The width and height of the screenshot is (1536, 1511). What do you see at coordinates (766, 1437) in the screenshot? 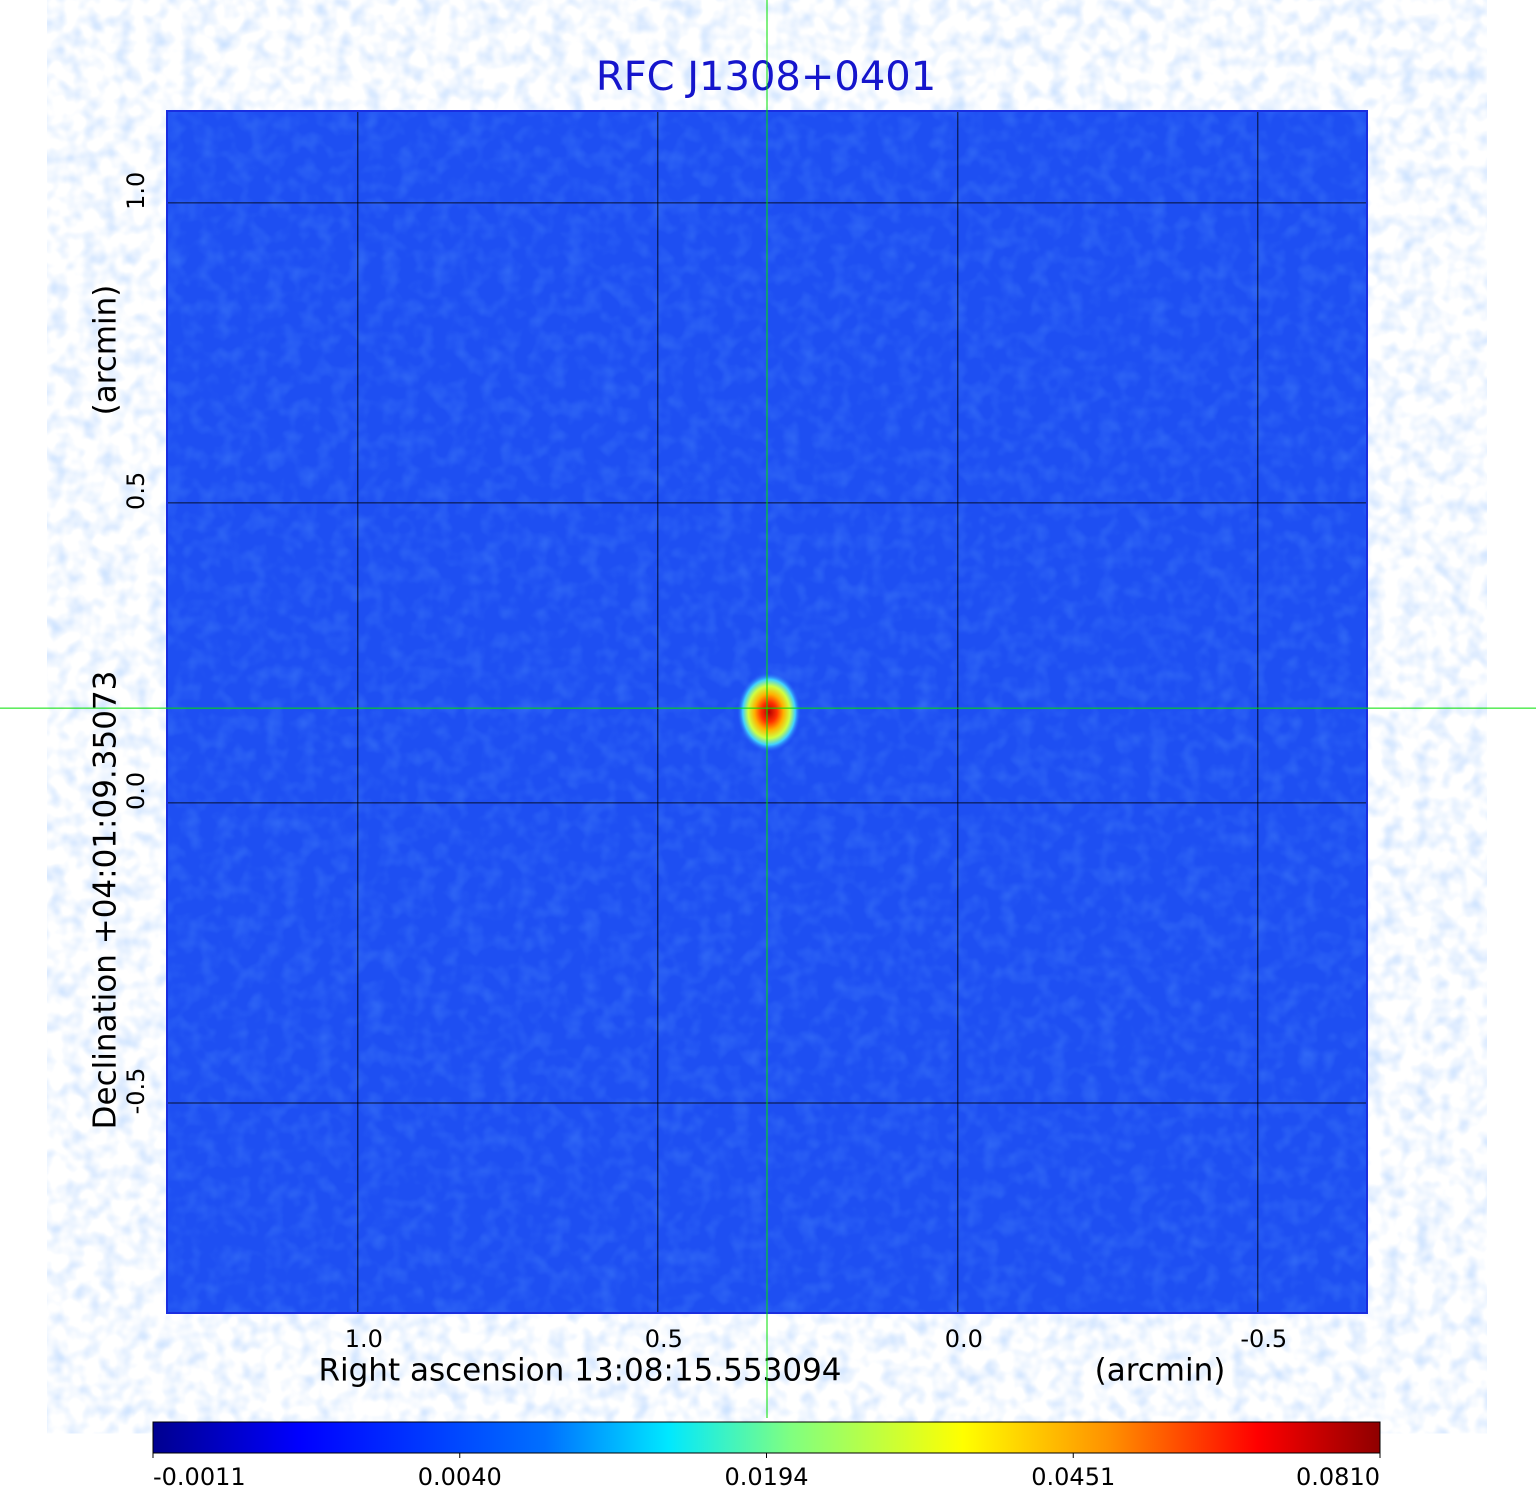
I see `colorbar` at bounding box center [766, 1437].